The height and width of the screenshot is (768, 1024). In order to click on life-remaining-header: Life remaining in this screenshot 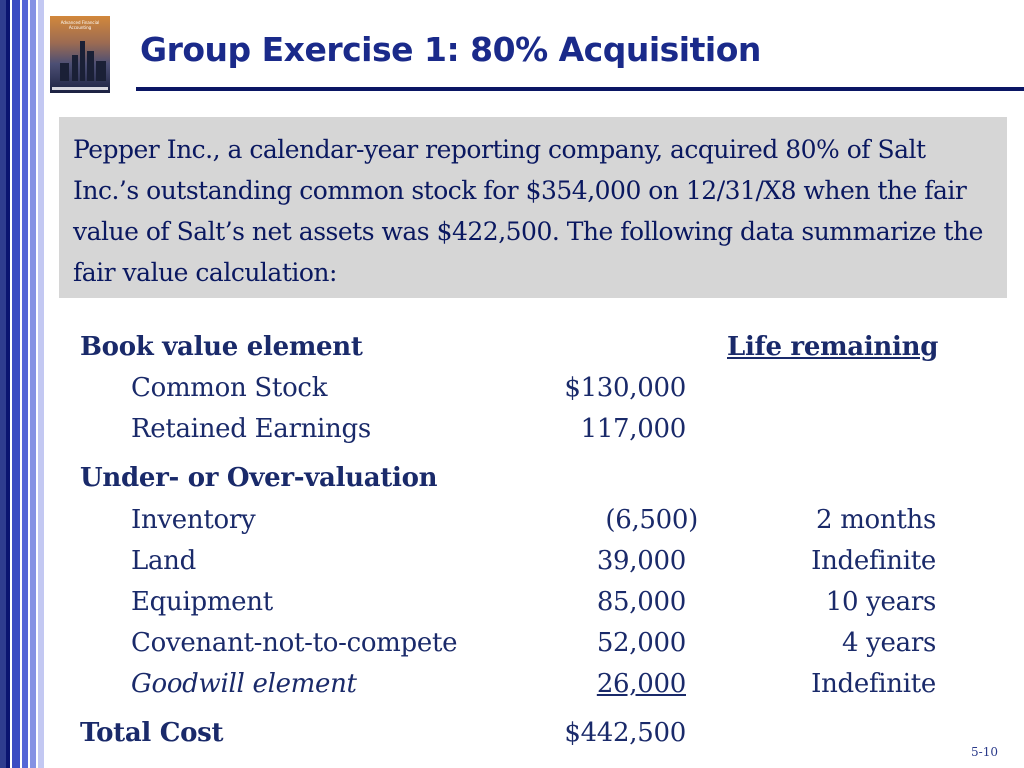, I will do `click(833, 347)`.